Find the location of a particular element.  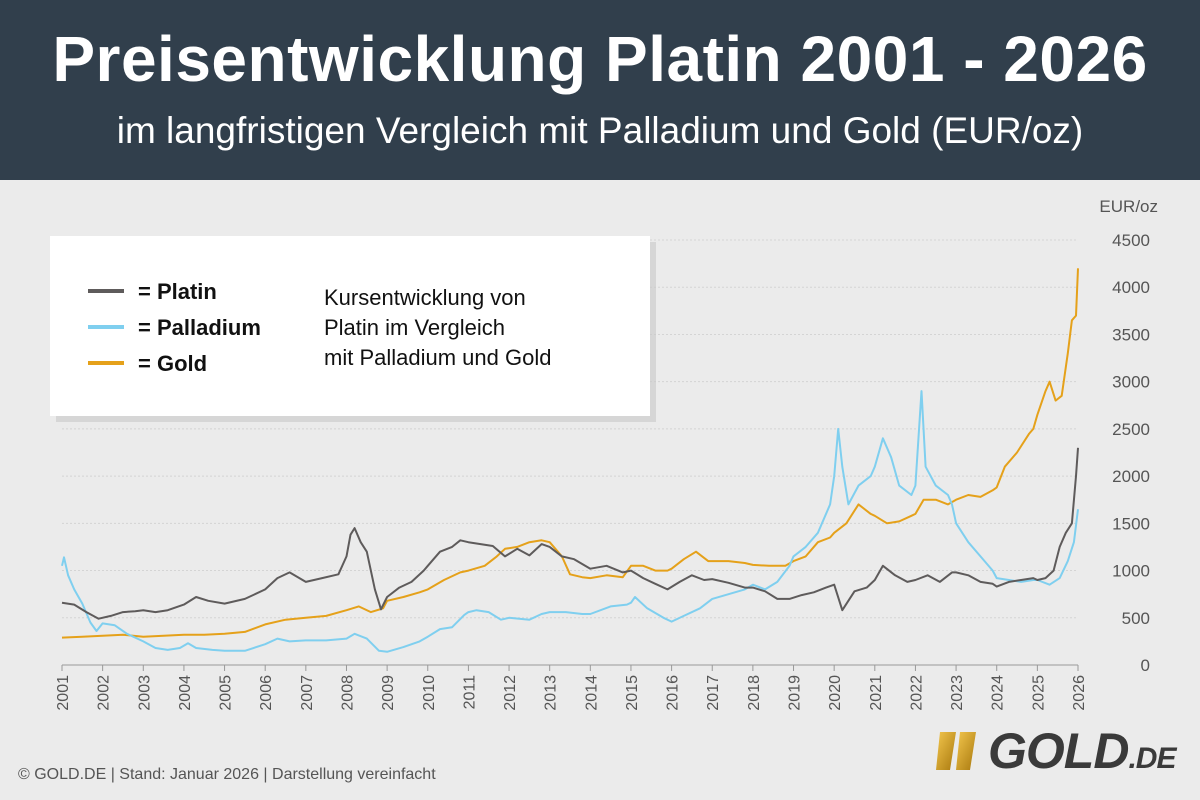

y-tick-label: 4000 is located at coordinates (1131, 287).